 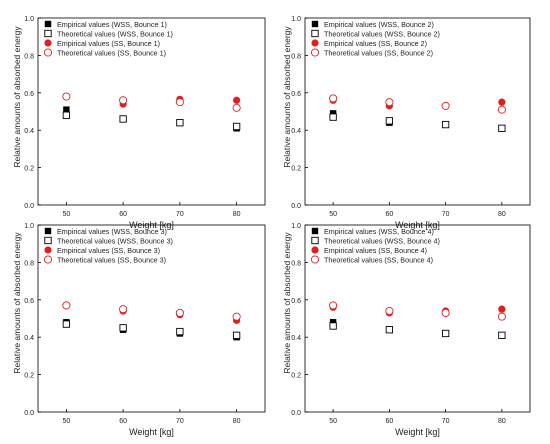 I want to click on legend-entry: Empirical values (SS, Bounce 2), so click(x=375, y=43).